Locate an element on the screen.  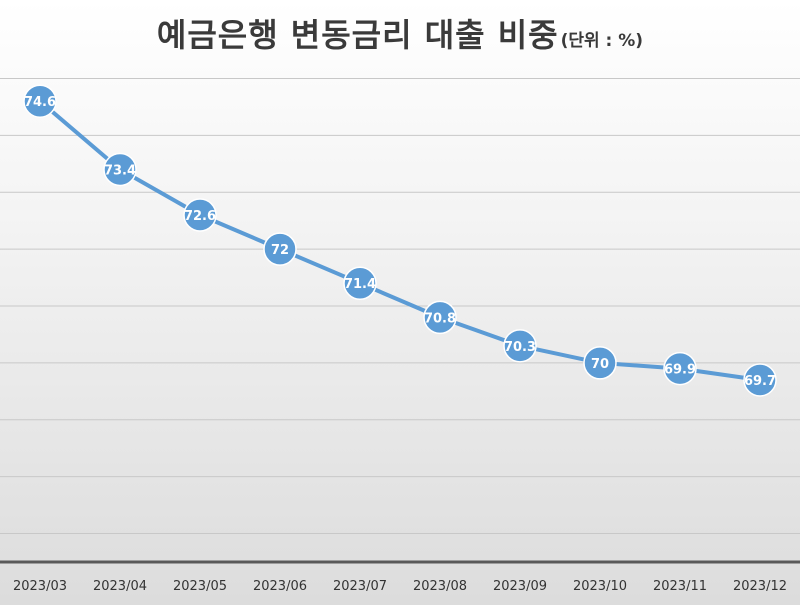
x-tick-label: 2023/05 is located at coordinates (200, 586).